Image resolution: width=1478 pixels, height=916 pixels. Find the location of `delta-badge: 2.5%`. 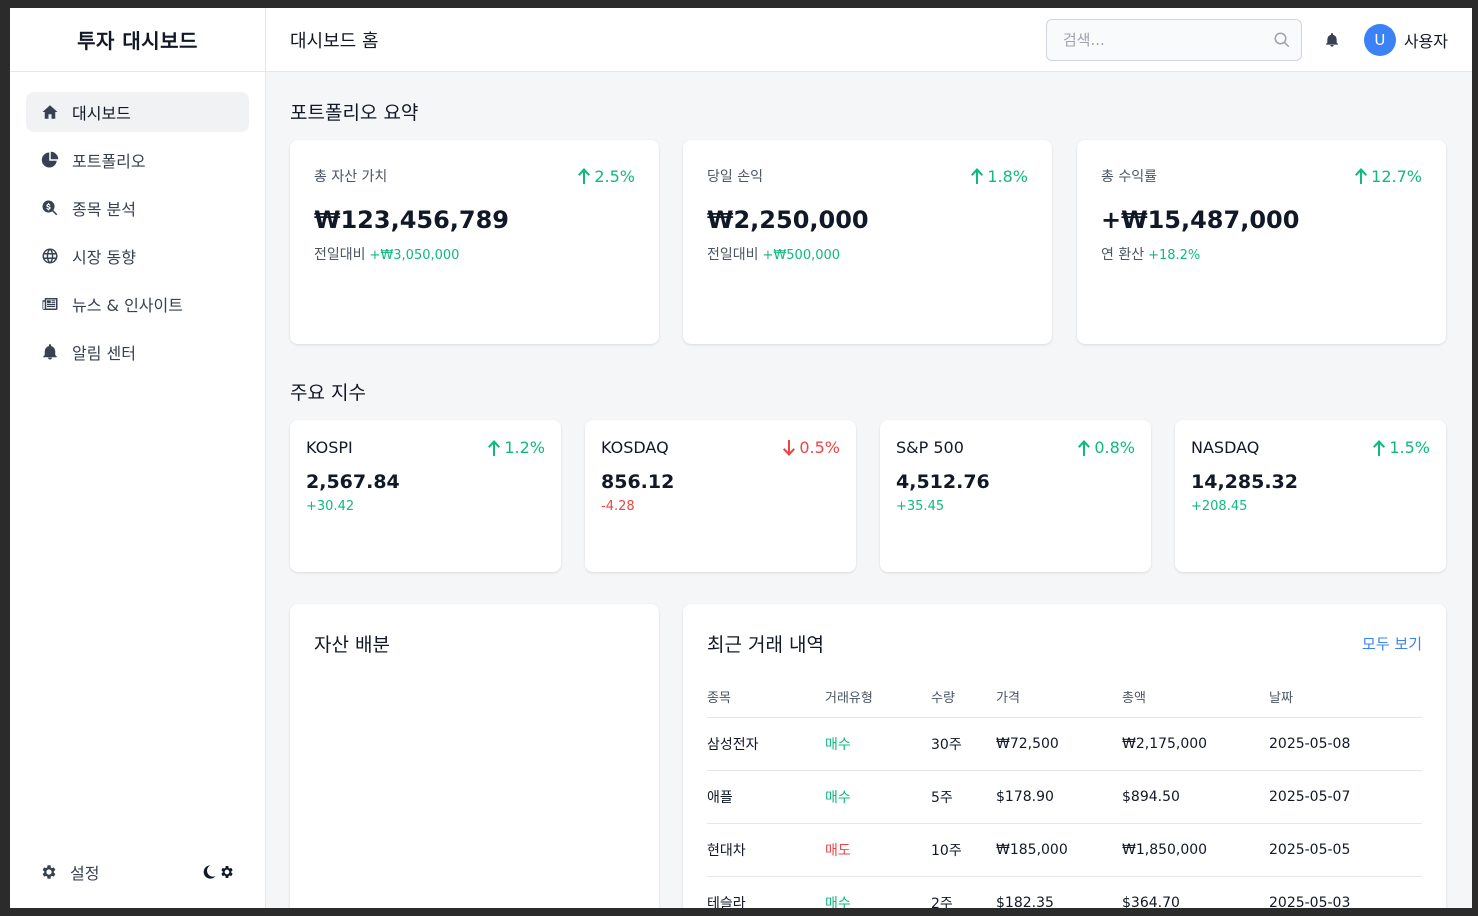

delta-badge: 2.5% is located at coordinates (606, 176).